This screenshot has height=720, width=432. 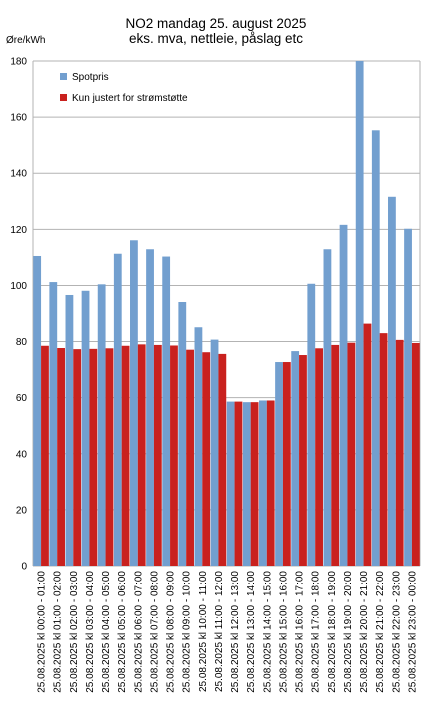 I want to click on x-tick-label: 25.08.2025 kl 02:00 - 03:00, so click(x=74, y=632).